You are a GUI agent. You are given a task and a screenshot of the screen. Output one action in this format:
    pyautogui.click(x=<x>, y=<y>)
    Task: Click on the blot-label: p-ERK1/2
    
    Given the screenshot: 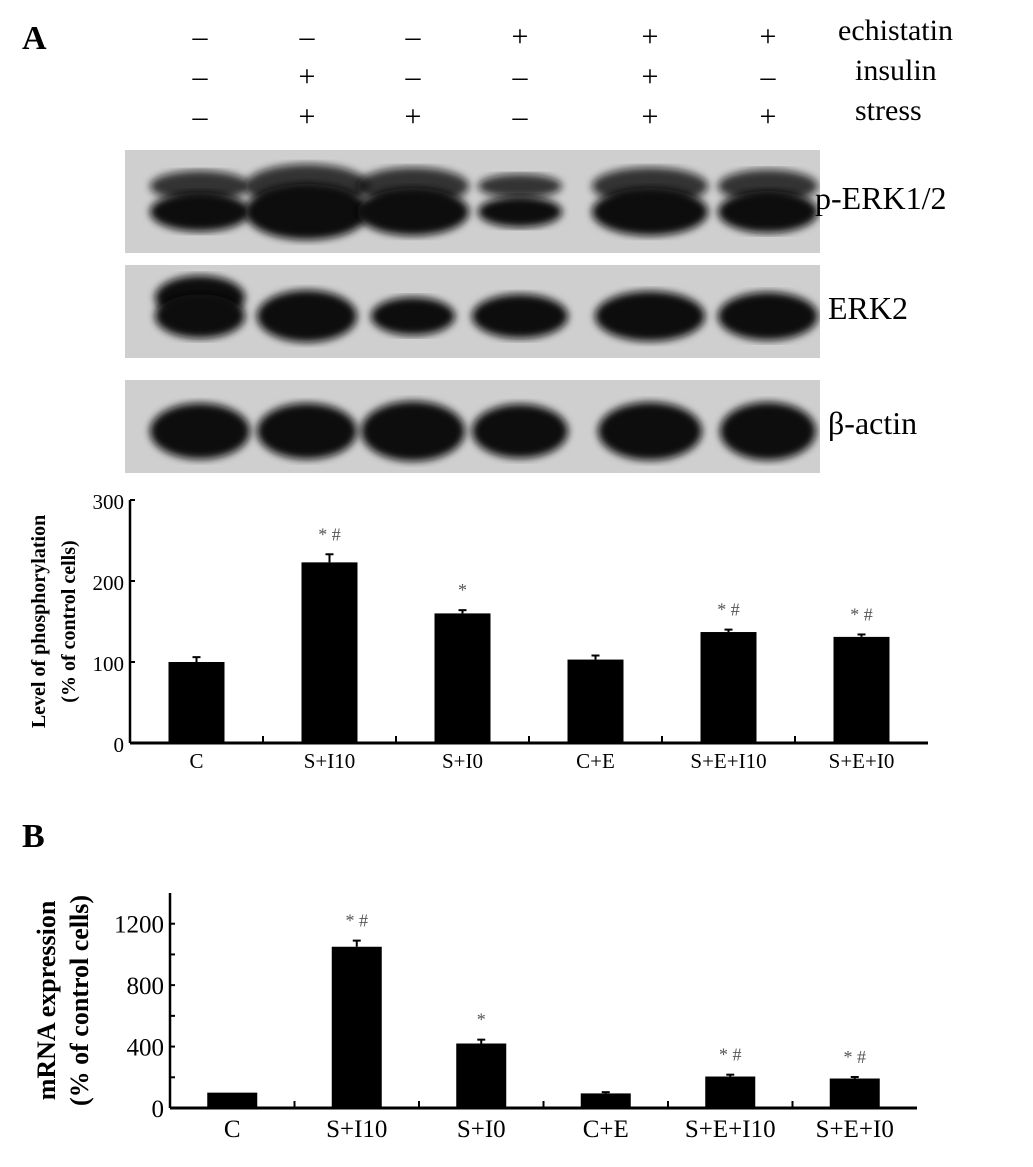 What is the action you would take?
    pyautogui.click(x=881, y=197)
    